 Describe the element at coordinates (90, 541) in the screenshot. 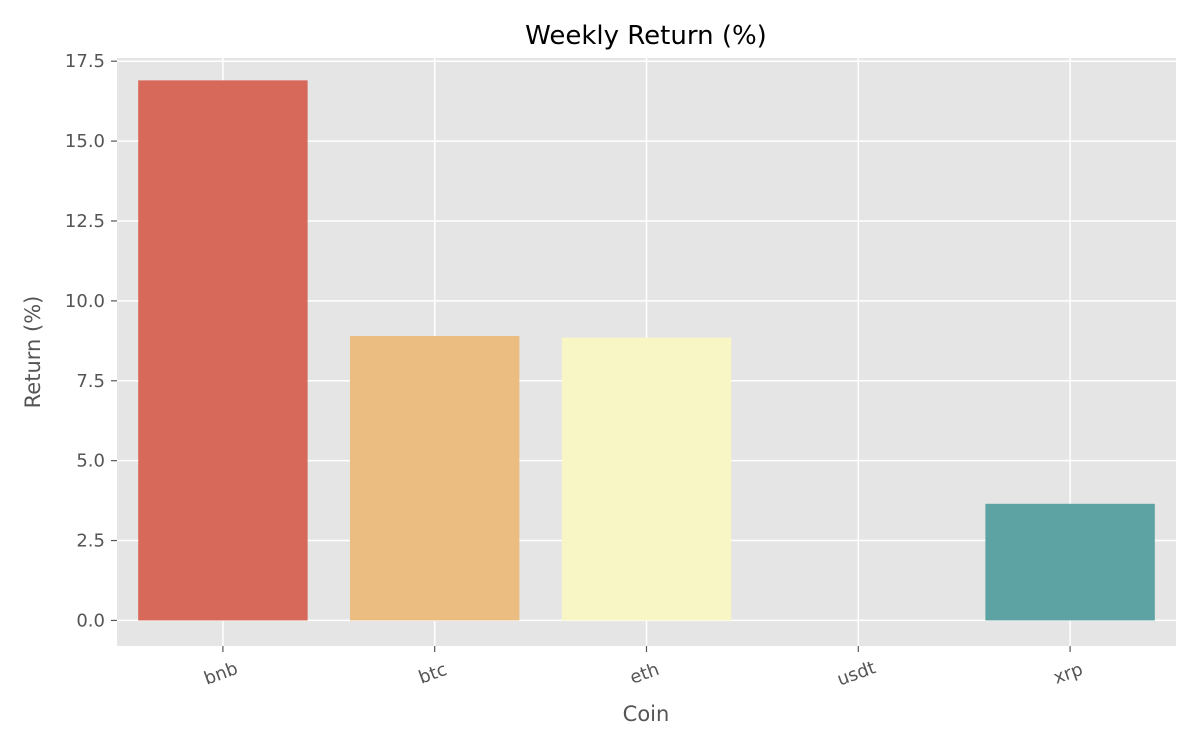

I see `y-tick-label: 2.5` at that location.